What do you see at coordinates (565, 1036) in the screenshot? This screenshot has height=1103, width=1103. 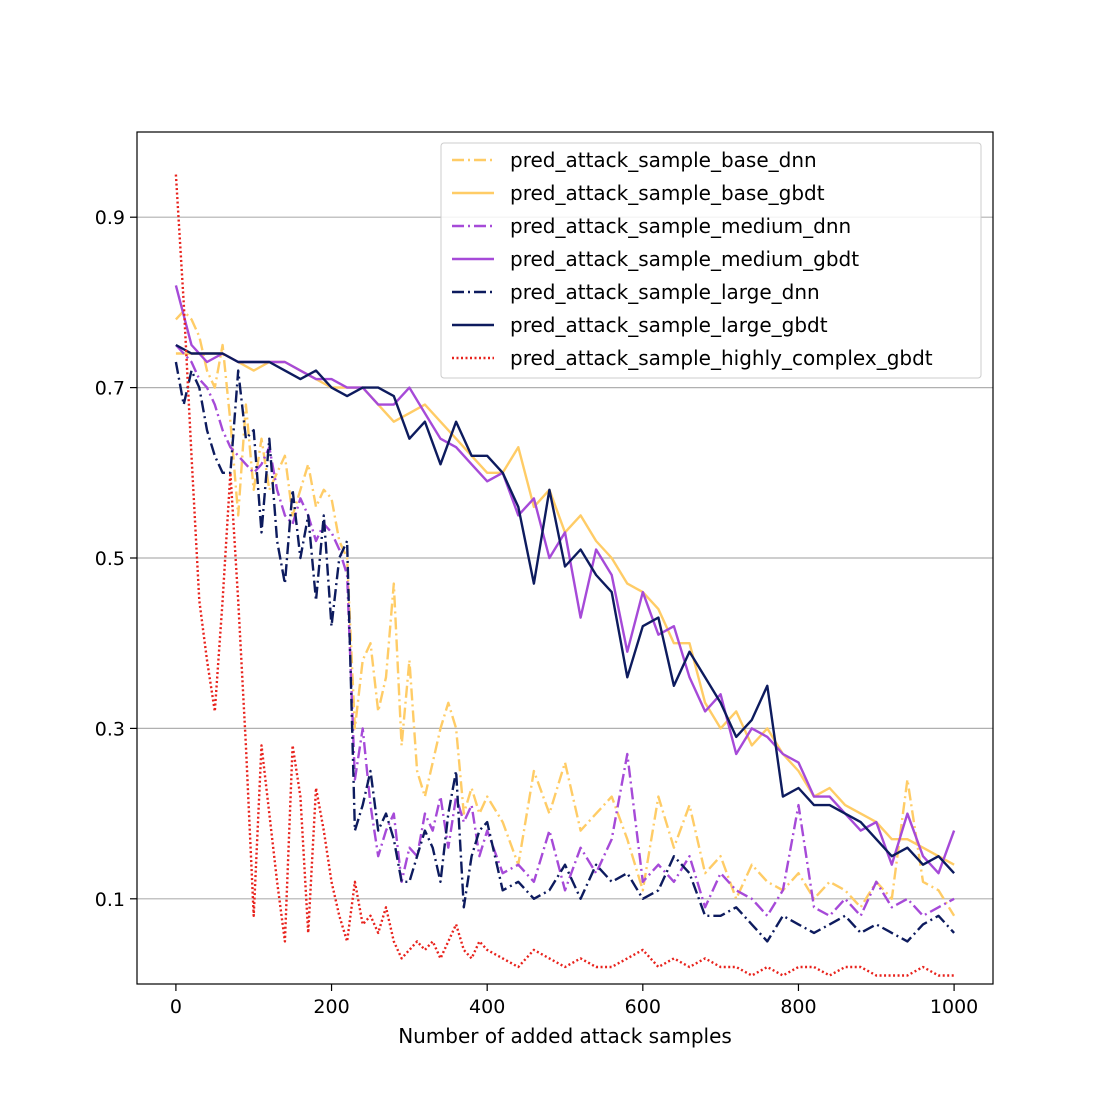 I see `x-axis-label: Number of added attack samples` at bounding box center [565, 1036].